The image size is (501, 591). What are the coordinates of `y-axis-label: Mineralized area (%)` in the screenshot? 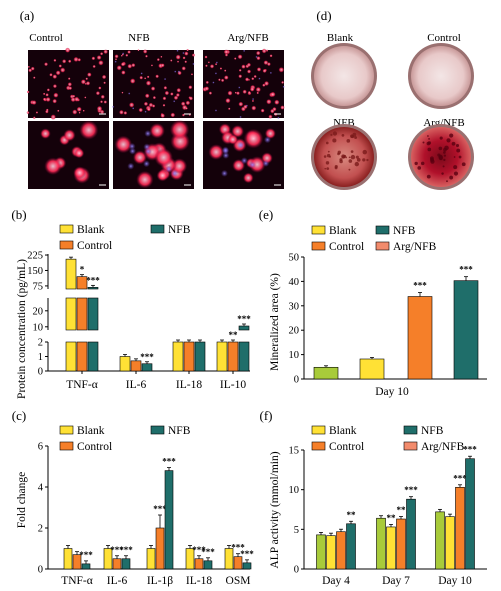 It's located at (275, 322).